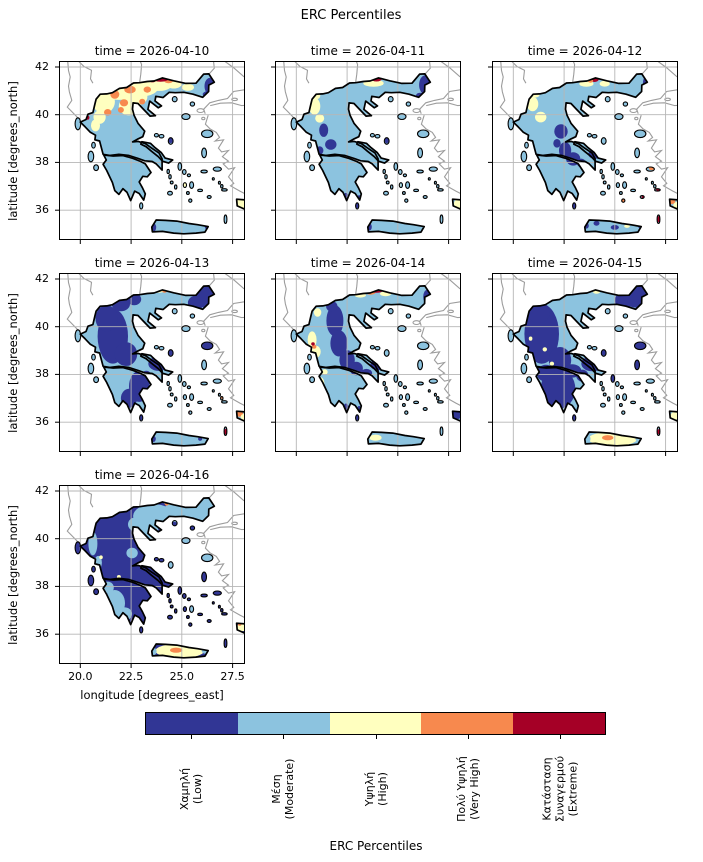 Image resolution: width=703 pixels, height=862 pixels. I want to click on figure-title: ERC Percentiles, so click(351, 15).